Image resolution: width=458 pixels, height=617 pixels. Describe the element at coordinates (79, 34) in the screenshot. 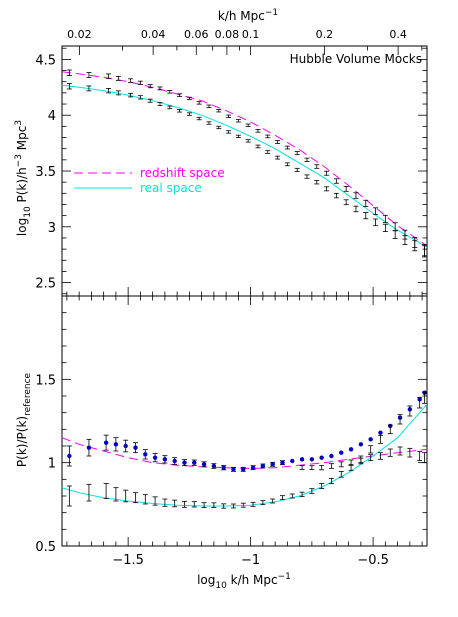

I see `top-axis-tick-label: 0.02` at that location.